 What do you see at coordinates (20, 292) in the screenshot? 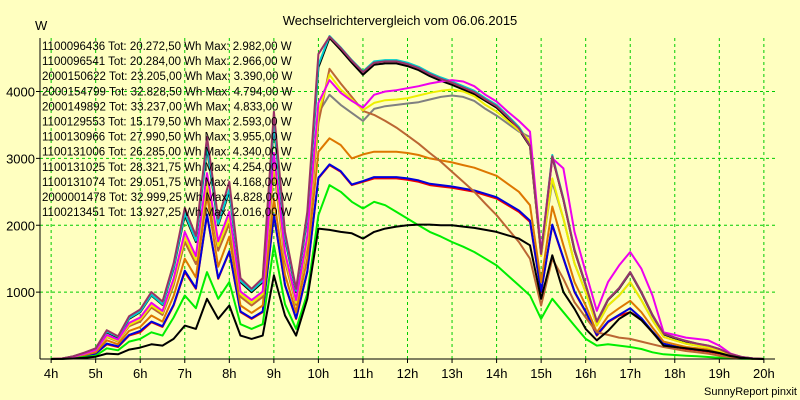
I see `y-tick-label-0: 1000` at bounding box center [20, 292].